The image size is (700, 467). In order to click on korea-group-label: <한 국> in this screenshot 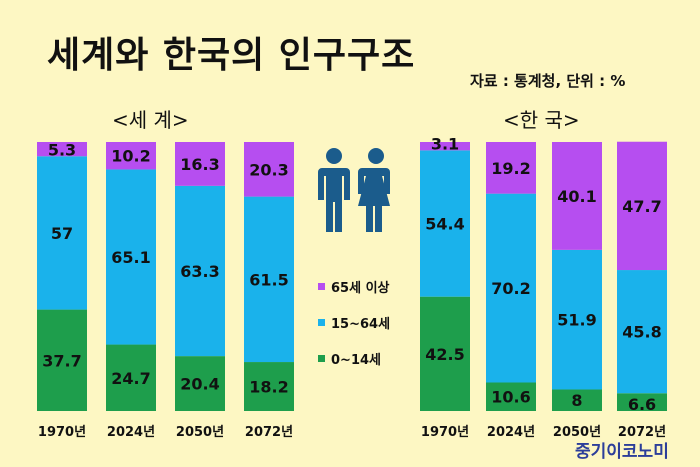, I will do `click(541, 120)`.